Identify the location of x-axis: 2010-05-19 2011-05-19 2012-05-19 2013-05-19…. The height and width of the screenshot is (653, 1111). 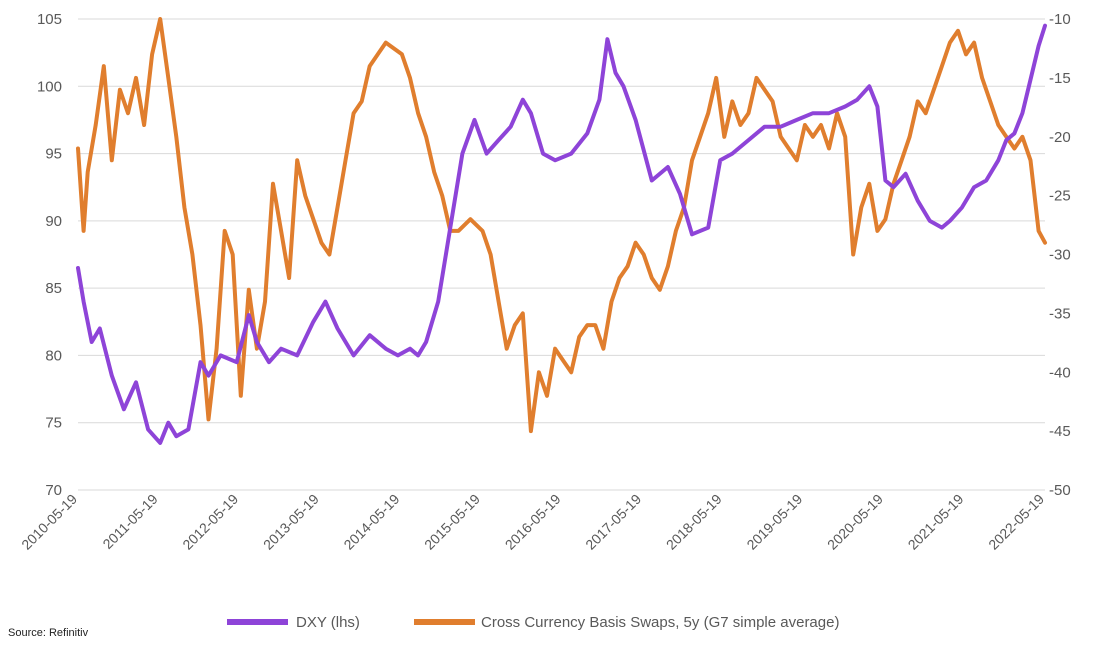
(532, 522).